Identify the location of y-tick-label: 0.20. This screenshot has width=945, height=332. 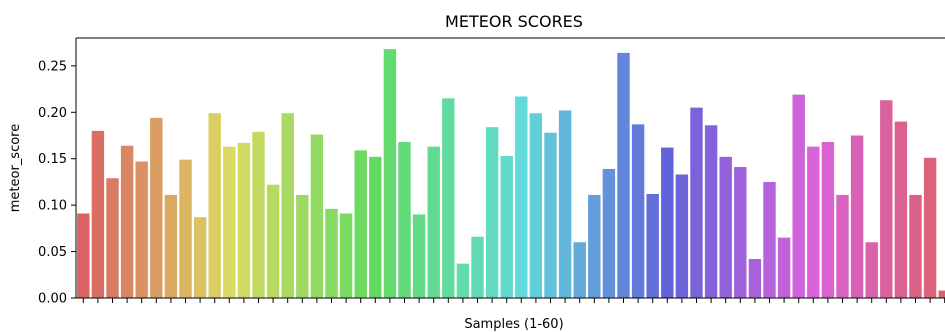
(52, 113).